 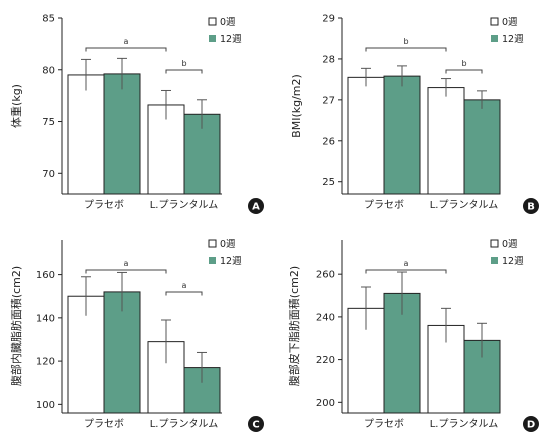 What do you see at coordinates (45, 362) in the screenshot?
I see `y-tick-label-C-1: 120` at bounding box center [45, 362].